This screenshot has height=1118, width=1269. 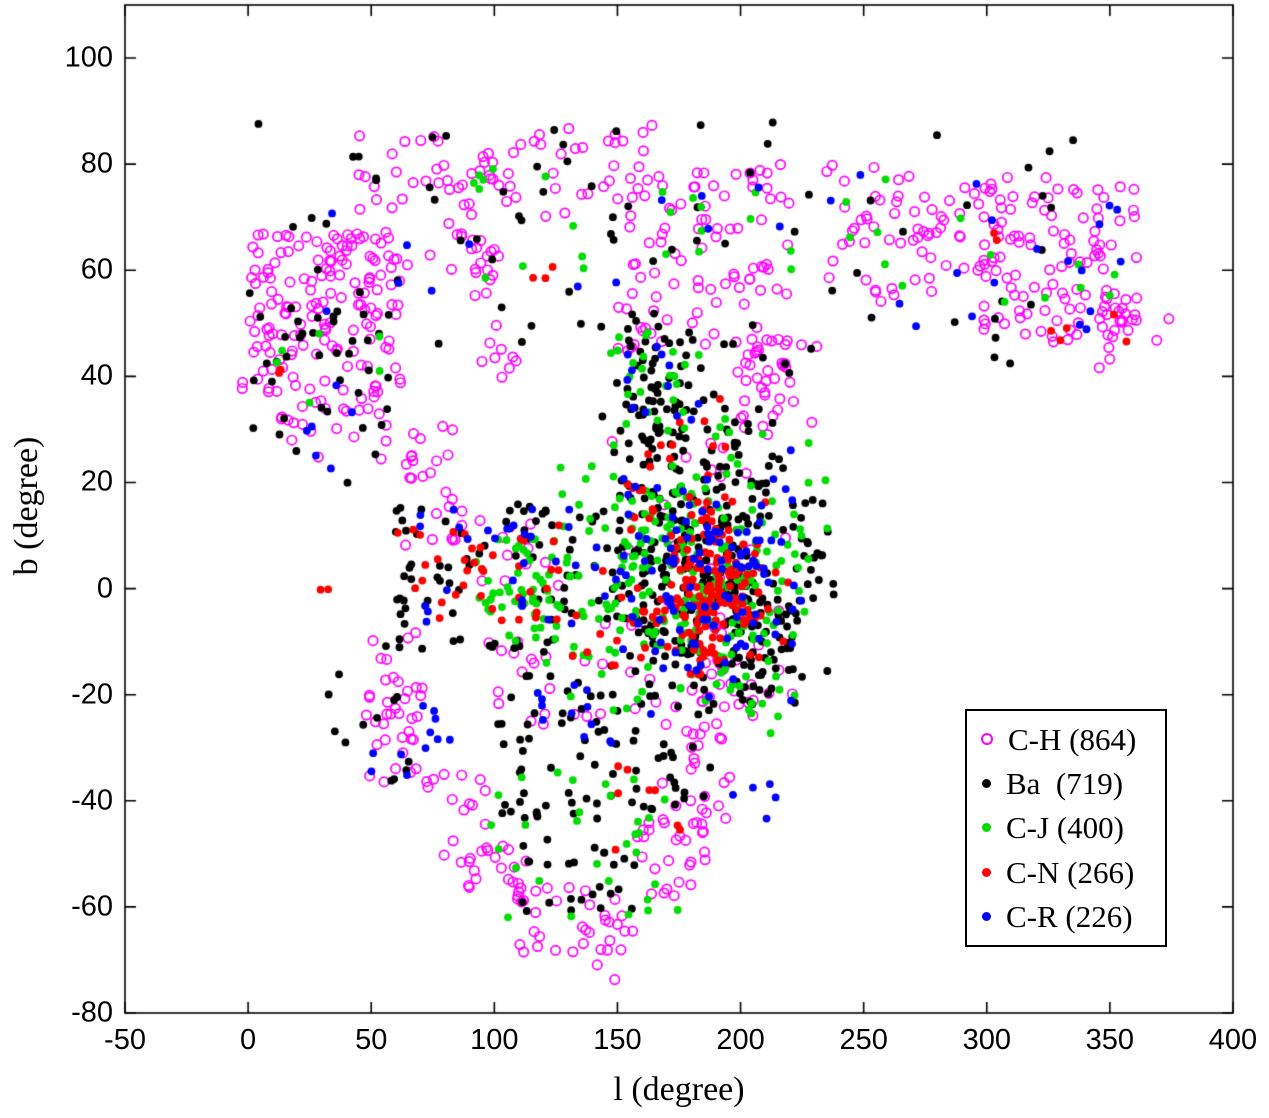 I want to click on y-axis-label: b (degree), so click(x=26, y=506).